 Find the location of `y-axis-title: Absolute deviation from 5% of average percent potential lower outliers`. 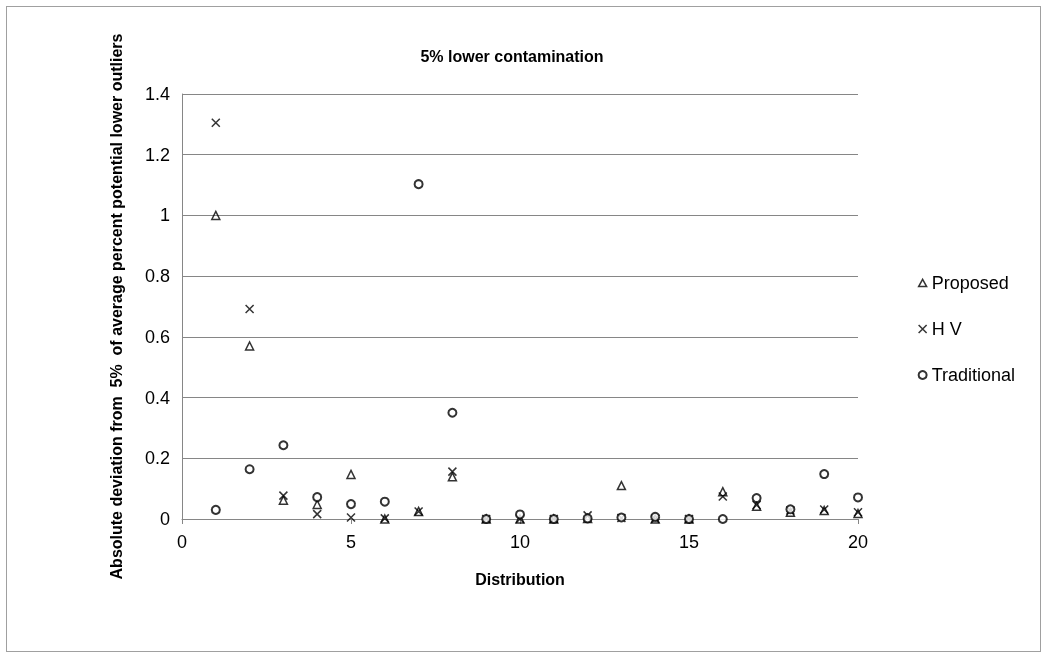

y-axis-title: Absolute deviation from 5% of average percent potential lower outliers is located at coordinates (116, 306).